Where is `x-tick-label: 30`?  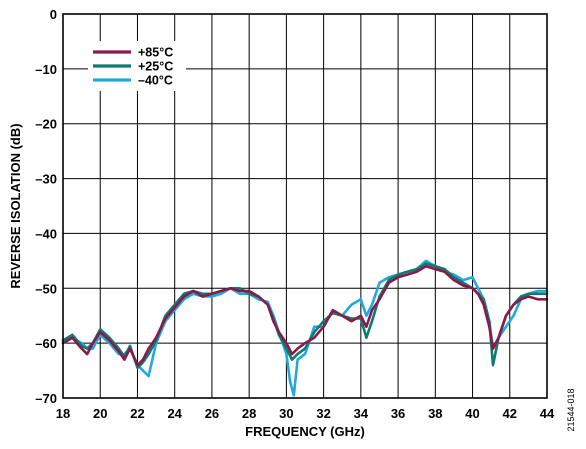
x-tick-label: 30 is located at coordinates (286, 413).